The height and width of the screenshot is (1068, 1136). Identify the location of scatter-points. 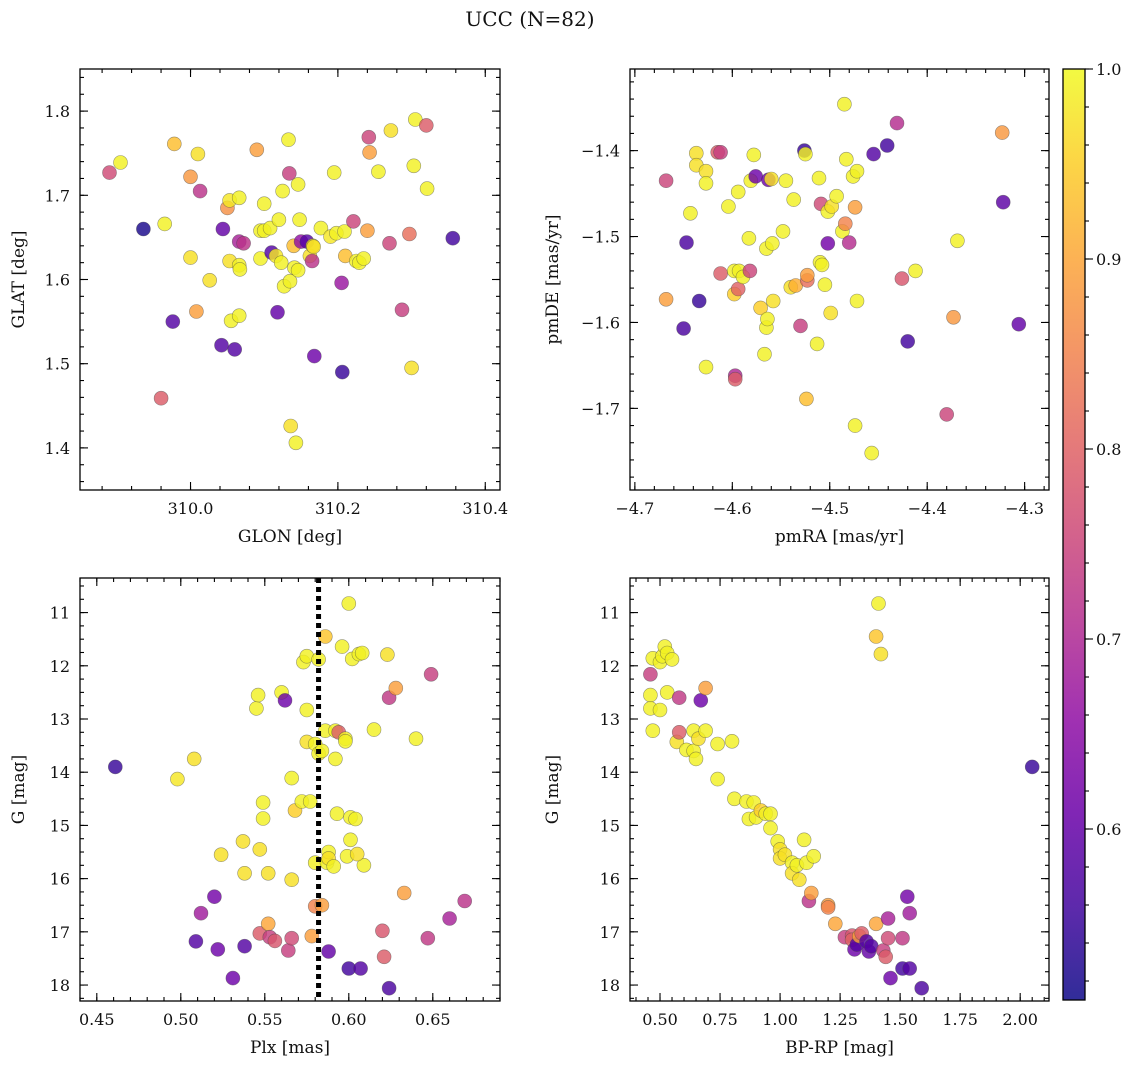
(281, 281).